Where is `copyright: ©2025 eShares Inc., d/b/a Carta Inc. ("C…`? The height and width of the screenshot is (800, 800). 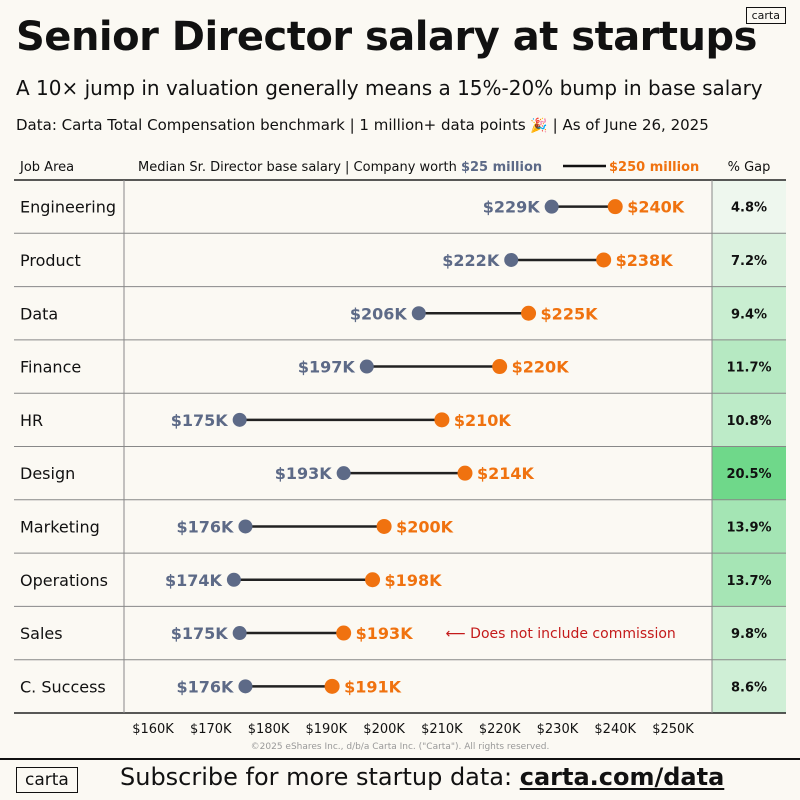 copyright: ©2025 eShares Inc., d/b/a Carta Inc. ("C… is located at coordinates (400, 747).